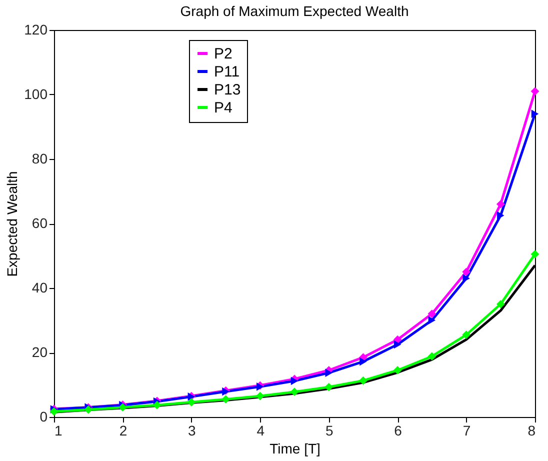 This screenshot has height=461, width=548. What do you see at coordinates (294, 11) in the screenshot?
I see `chart-title: Graph of Maximum Expected Wealth` at bounding box center [294, 11].